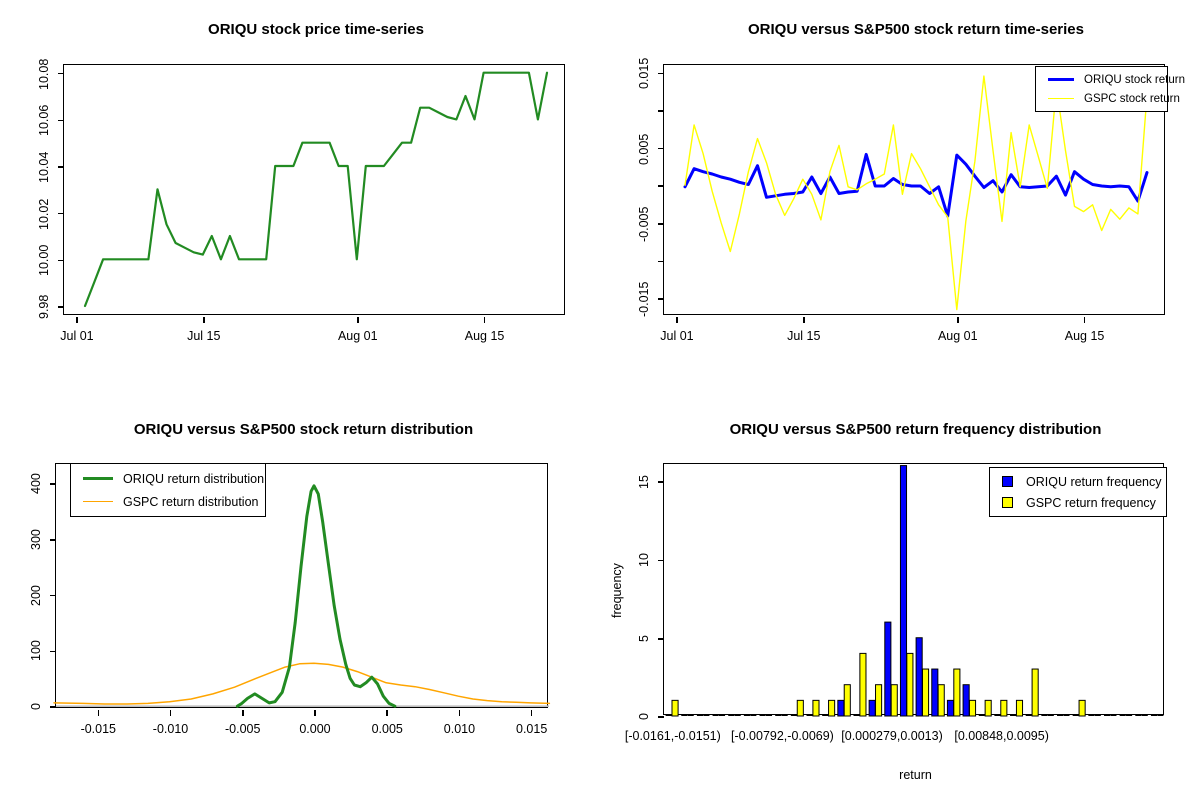  What do you see at coordinates (919, 677) in the screenshot?
I see `bar-oriqu-bin16` at bounding box center [919, 677].